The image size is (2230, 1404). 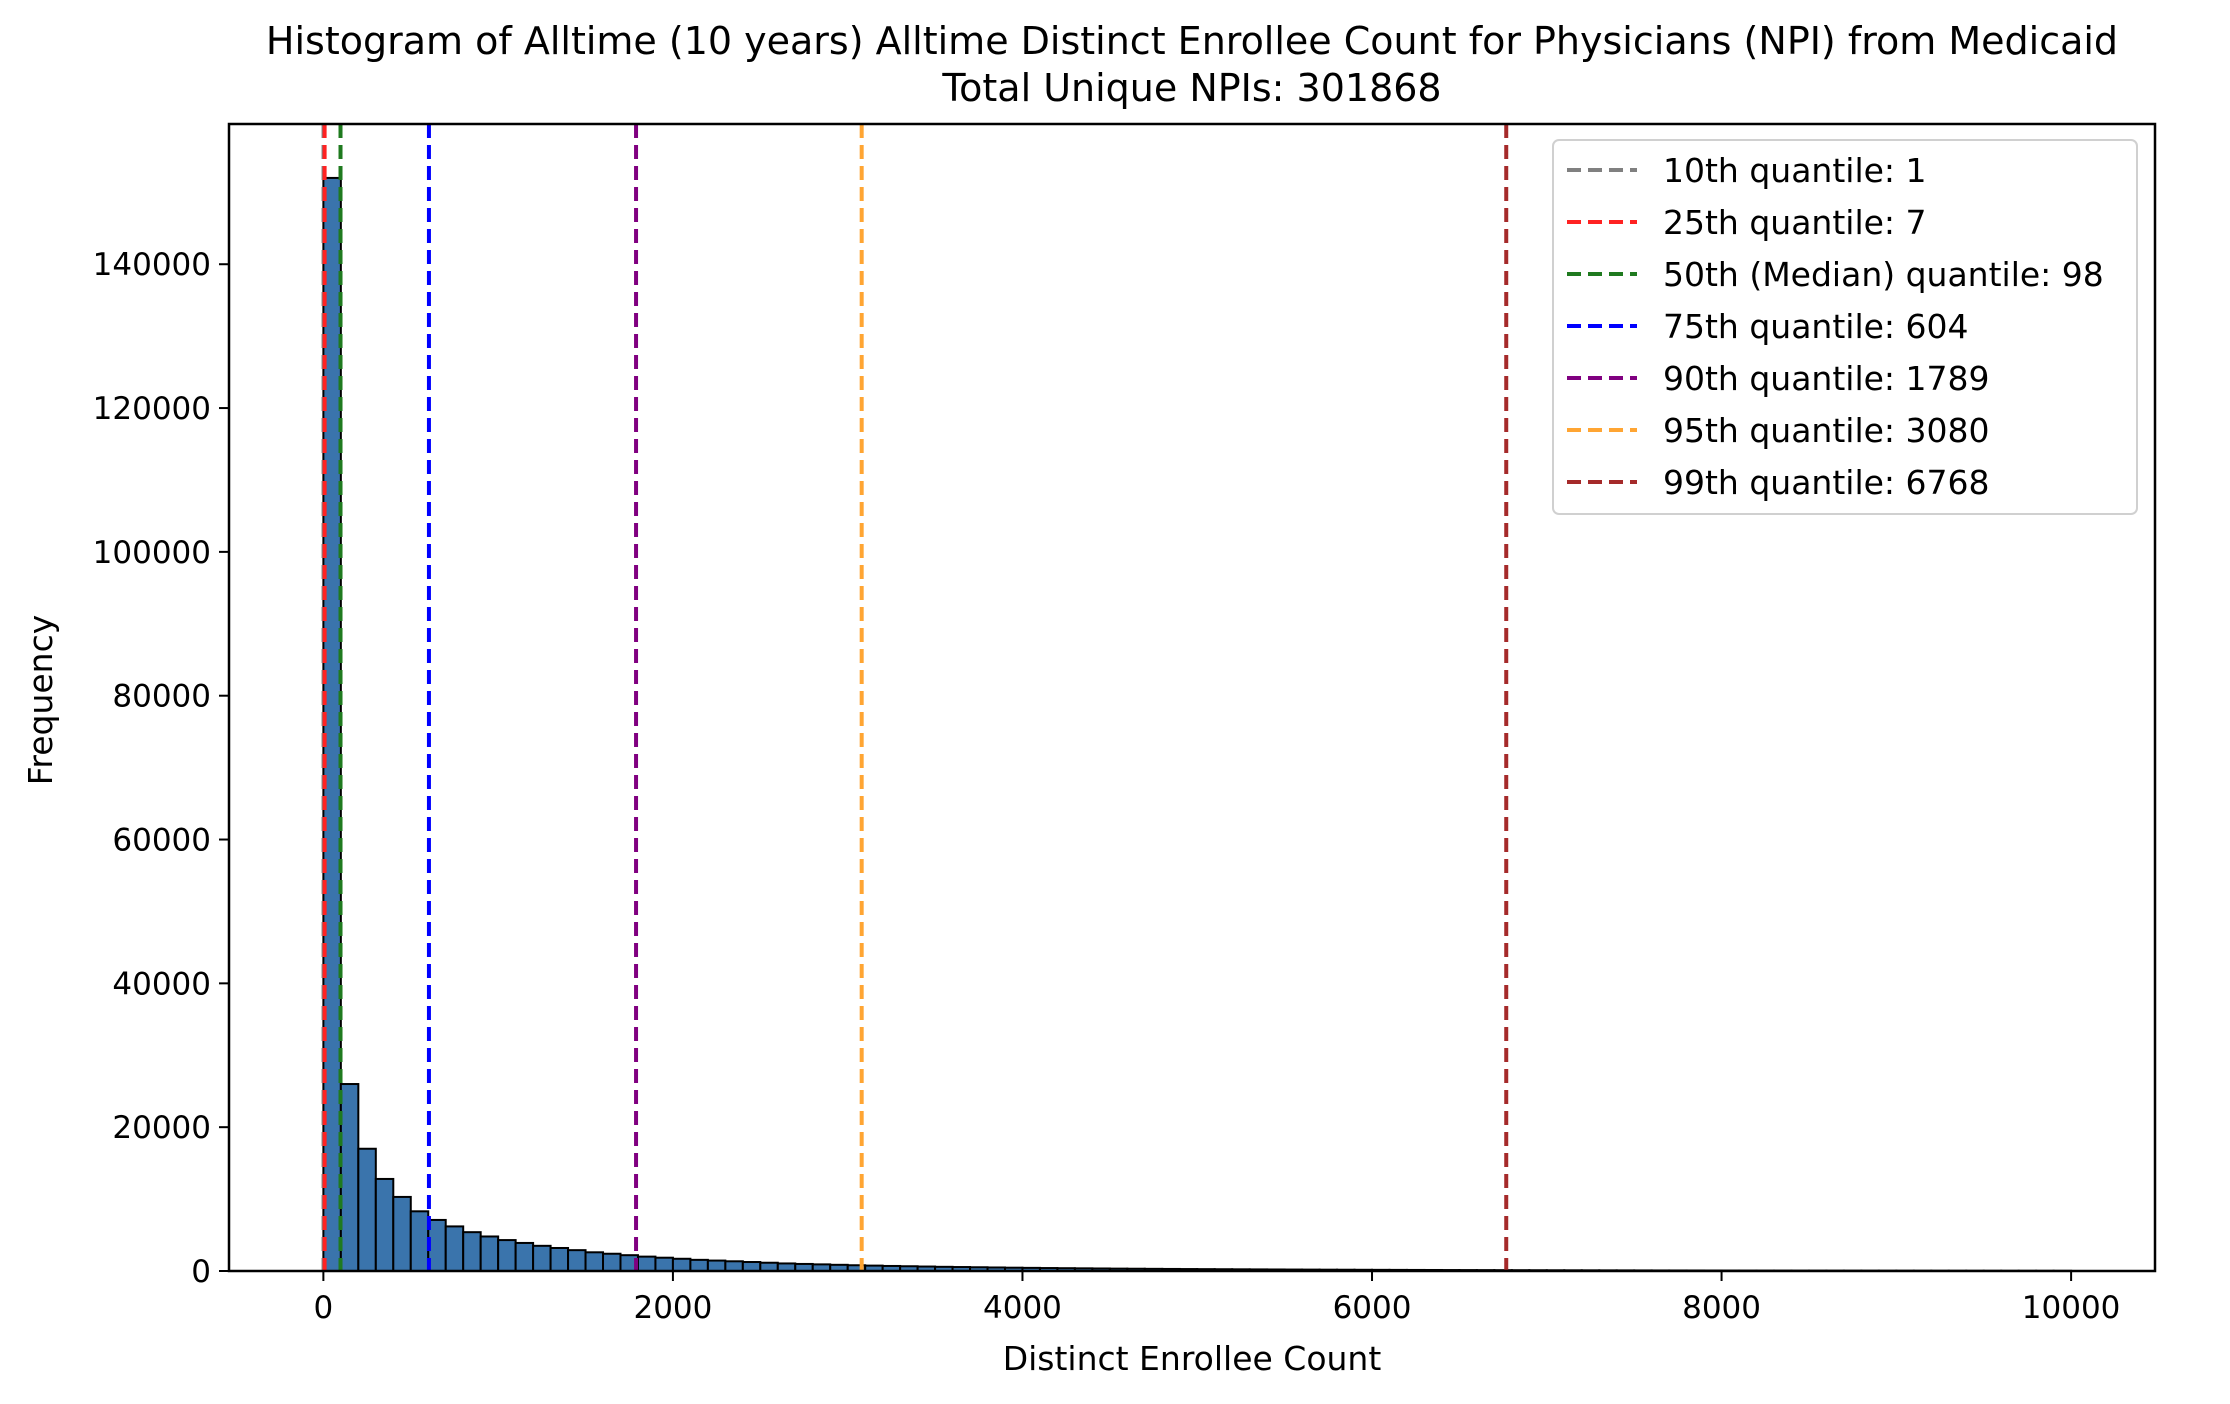 I want to click on y-tick-label: 140000, so click(x=152, y=265).